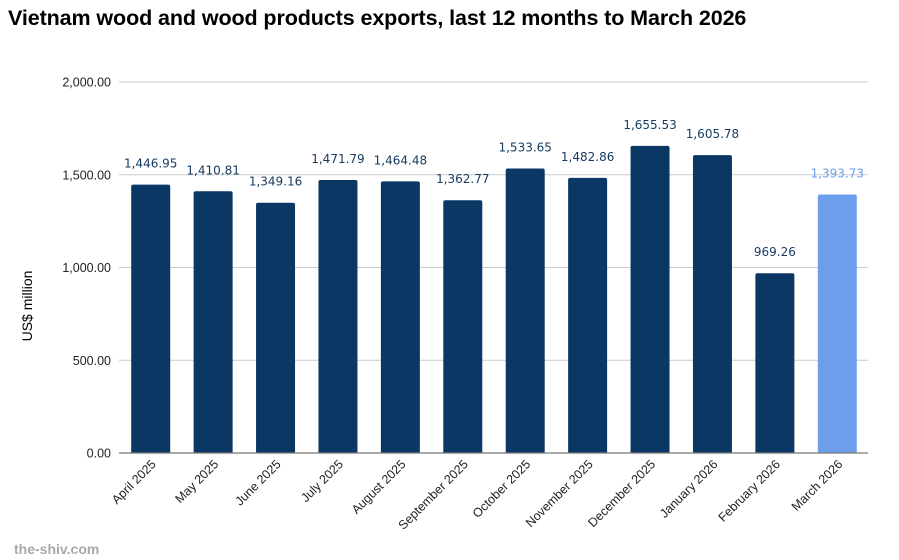 The width and height of the screenshot is (899, 560). Describe the element at coordinates (379, 487) in the screenshot. I see `x-tick-label: August 2025` at that location.